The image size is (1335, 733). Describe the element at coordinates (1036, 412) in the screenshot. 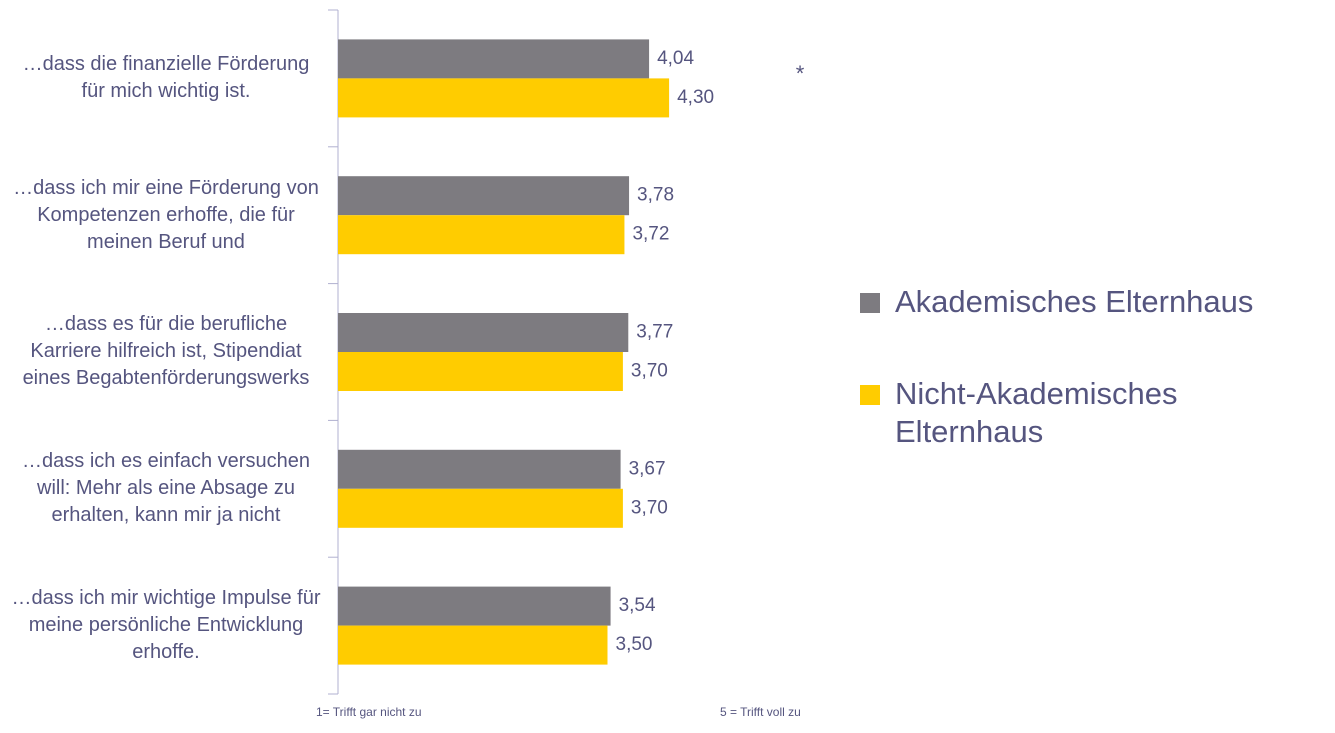

I see `legend-label: Nicht-Akademisches Elternhaus` at that location.